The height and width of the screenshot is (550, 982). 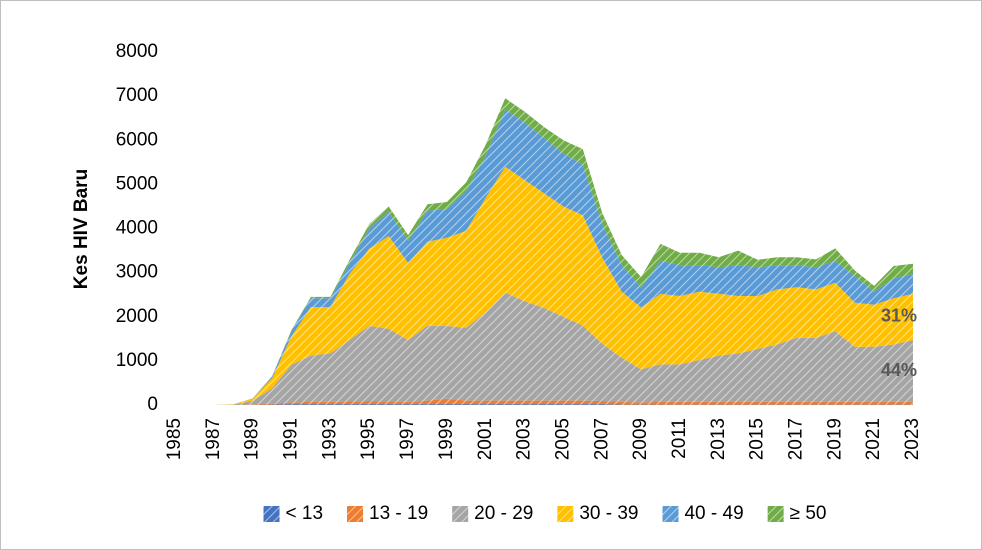 What do you see at coordinates (795, 439) in the screenshot?
I see `x-tick-label: 2017` at bounding box center [795, 439].